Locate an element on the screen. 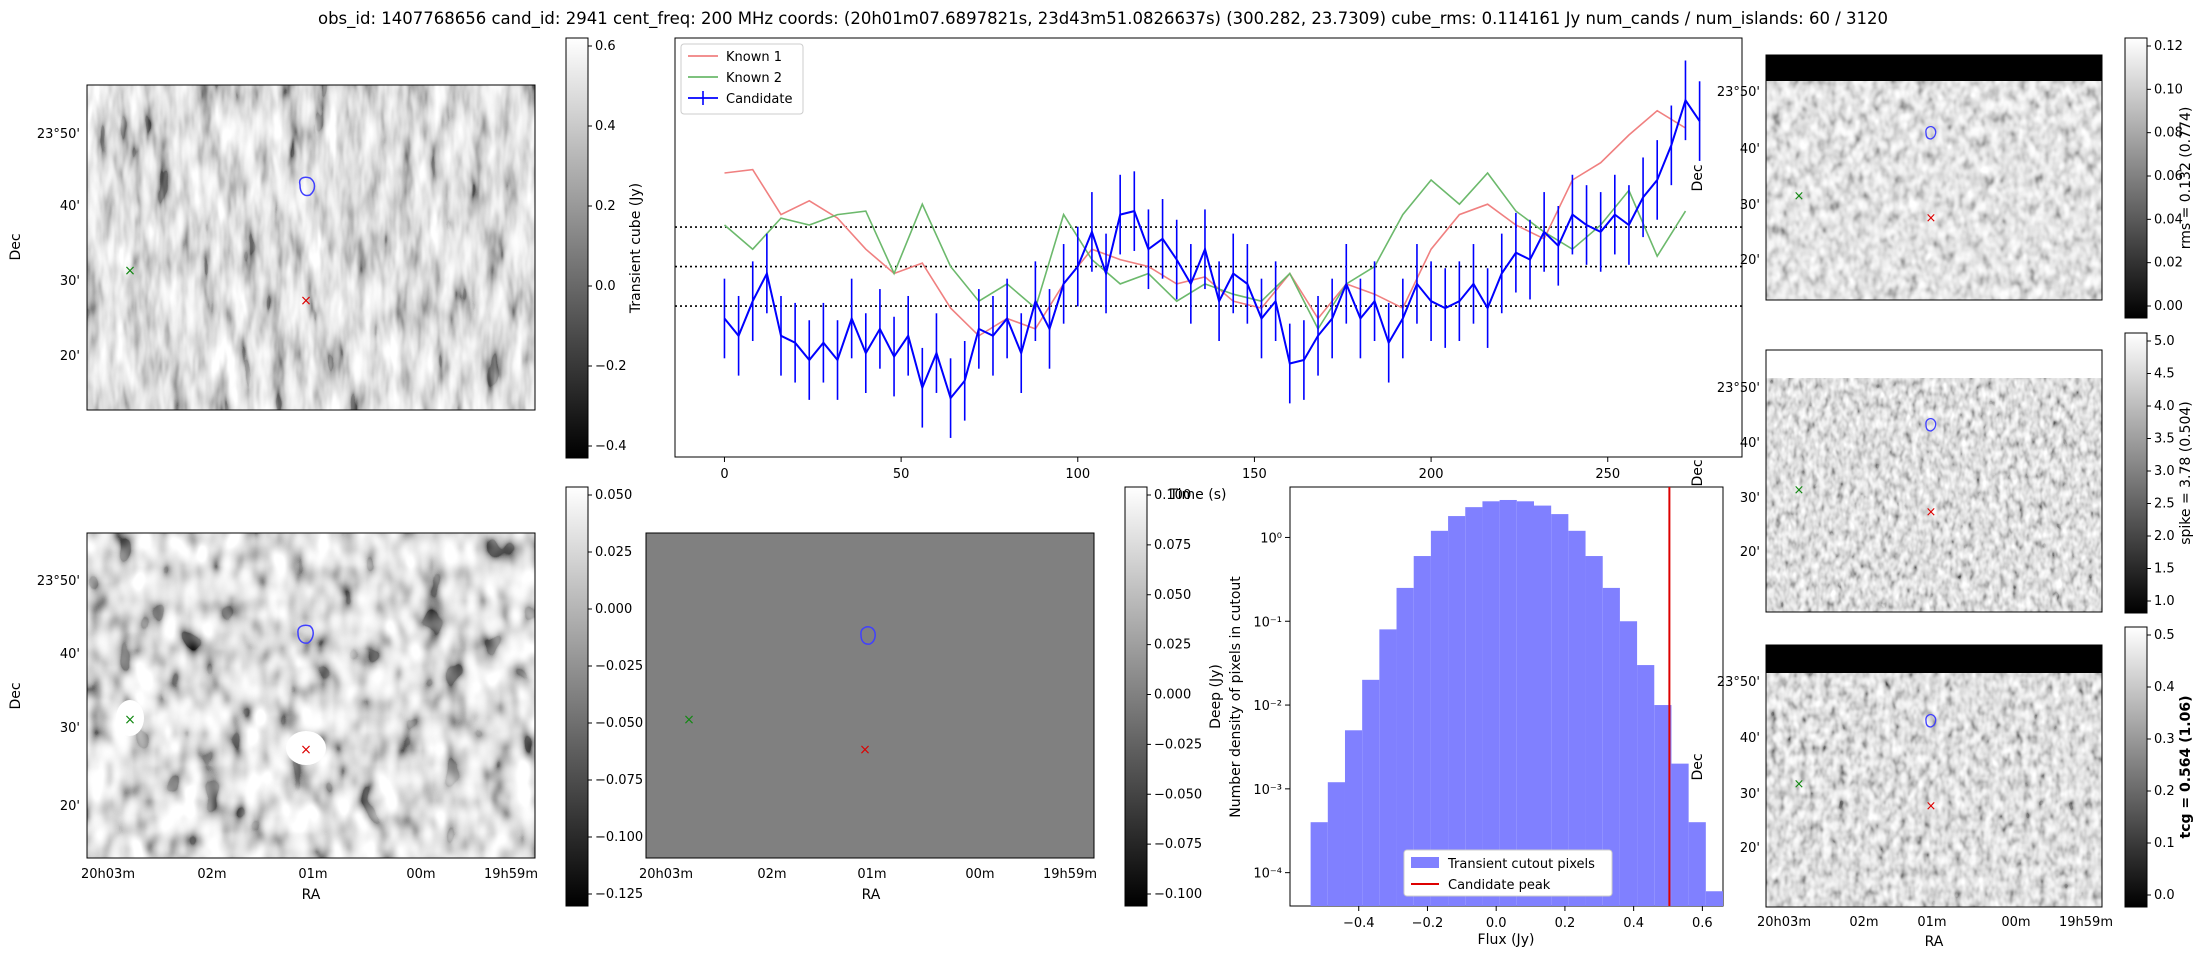 Image resolution: width=2207 pixels, height=959 pixels. x-tick-label: 0.4 is located at coordinates (1633, 923).